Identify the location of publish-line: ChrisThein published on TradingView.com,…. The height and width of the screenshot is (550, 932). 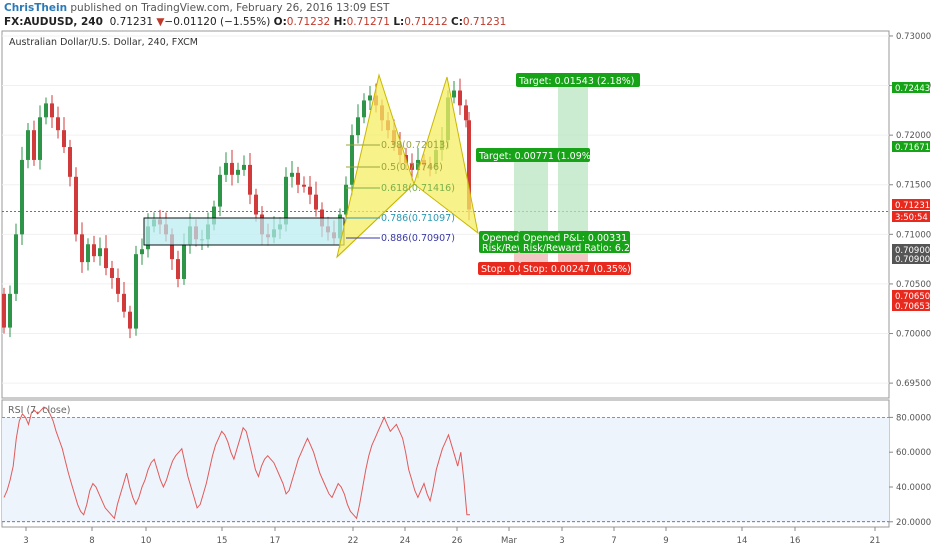
(196, 8).